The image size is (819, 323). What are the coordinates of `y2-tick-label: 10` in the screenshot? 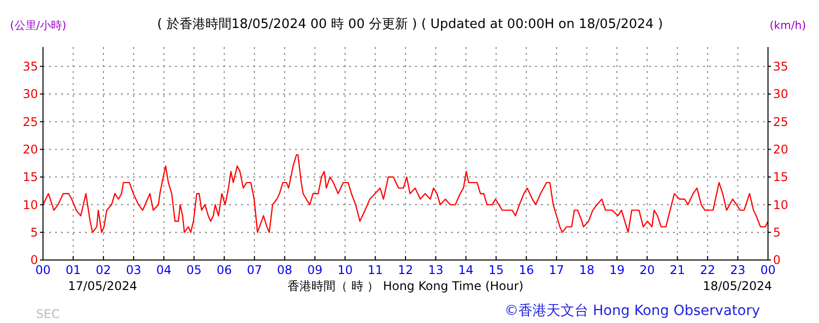 It's located at (780, 205).